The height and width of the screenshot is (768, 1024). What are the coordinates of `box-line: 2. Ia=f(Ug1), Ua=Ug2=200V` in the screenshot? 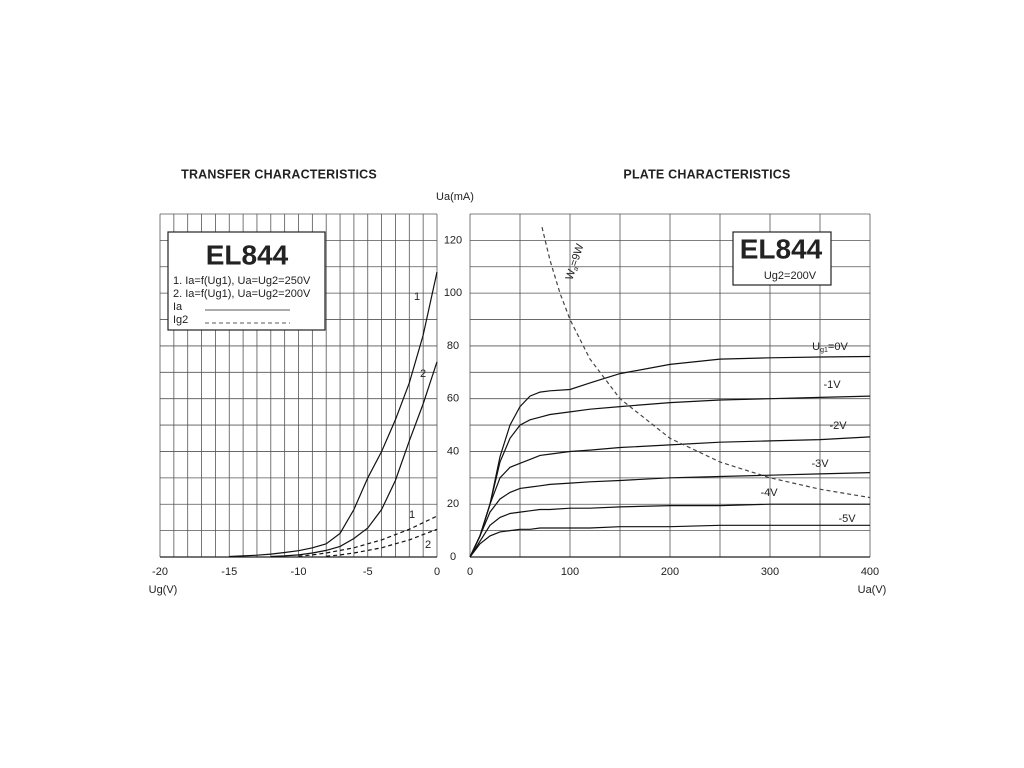 It's located at (242, 294).